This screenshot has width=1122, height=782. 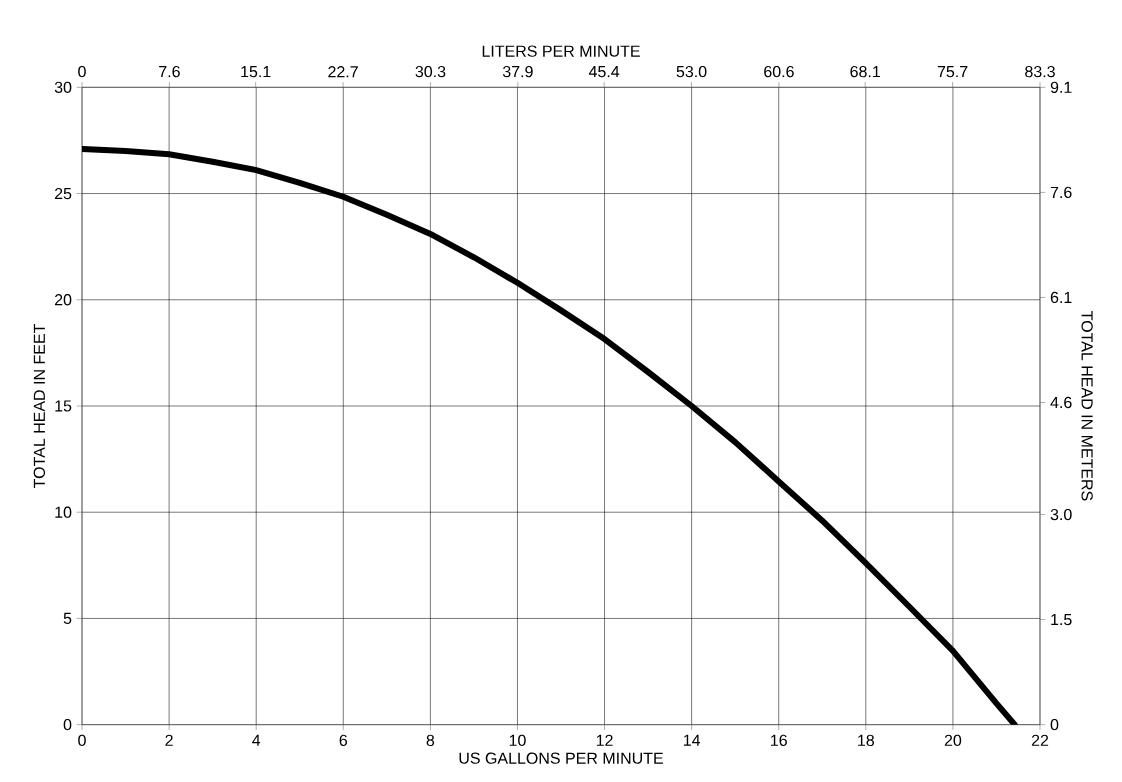 What do you see at coordinates (169, 740) in the screenshot?
I see `x-tick-label: 2` at bounding box center [169, 740].